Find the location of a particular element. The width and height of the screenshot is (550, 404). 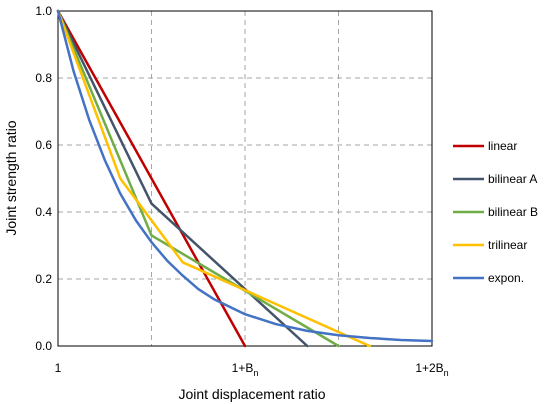

legend-label: expon. is located at coordinates (506, 278).